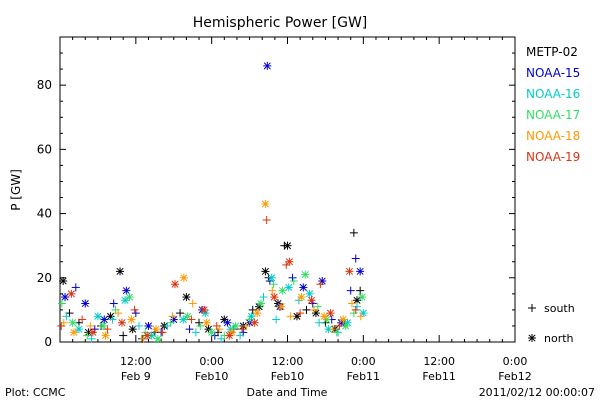 Image resolution: width=600 pixels, height=400 pixels. Describe the element at coordinates (553, 115) in the screenshot. I see `legend-entry: NOAA-17` at that location.